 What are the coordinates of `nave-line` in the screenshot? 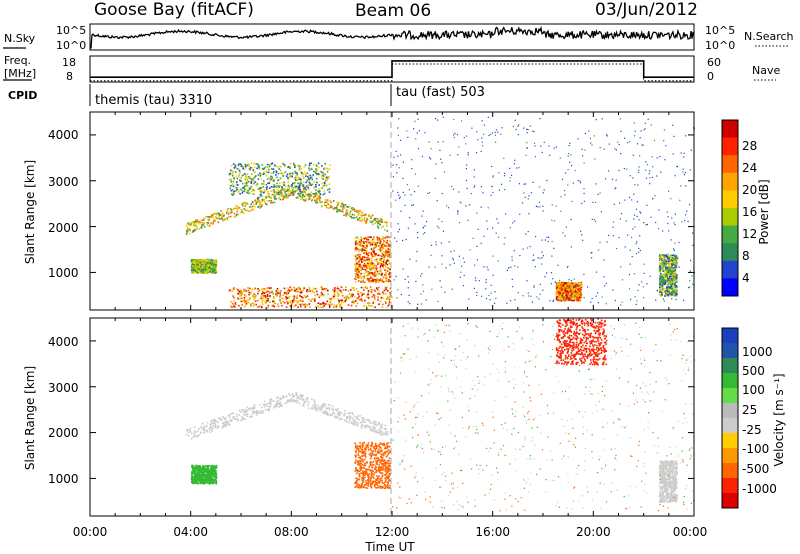 It's located at (392, 72).